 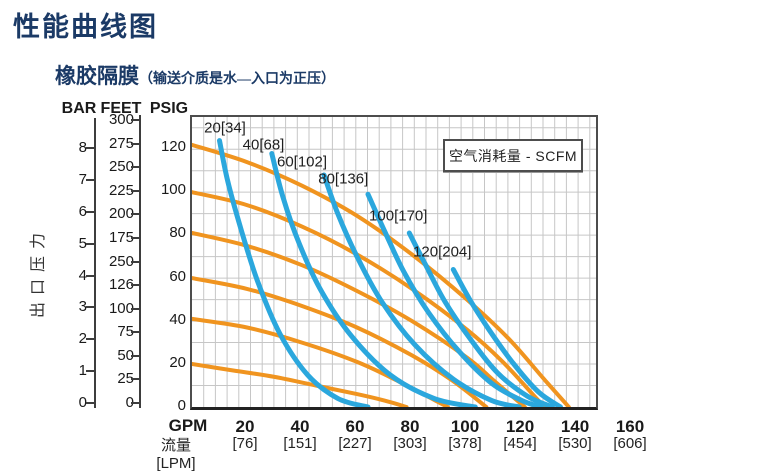 What do you see at coordinates (125, 332) in the screenshot?
I see `feet-tick-label: 75` at bounding box center [125, 332].